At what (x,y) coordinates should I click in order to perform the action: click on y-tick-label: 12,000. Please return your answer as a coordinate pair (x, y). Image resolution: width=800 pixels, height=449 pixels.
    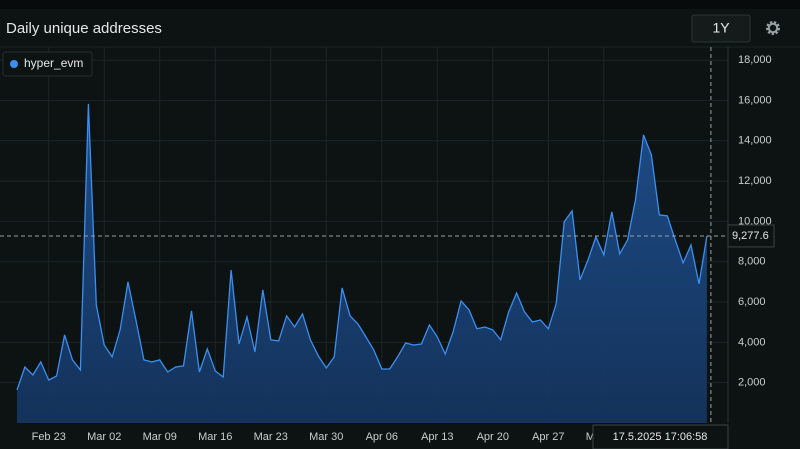
    Looking at the image, I should click on (755, 181).